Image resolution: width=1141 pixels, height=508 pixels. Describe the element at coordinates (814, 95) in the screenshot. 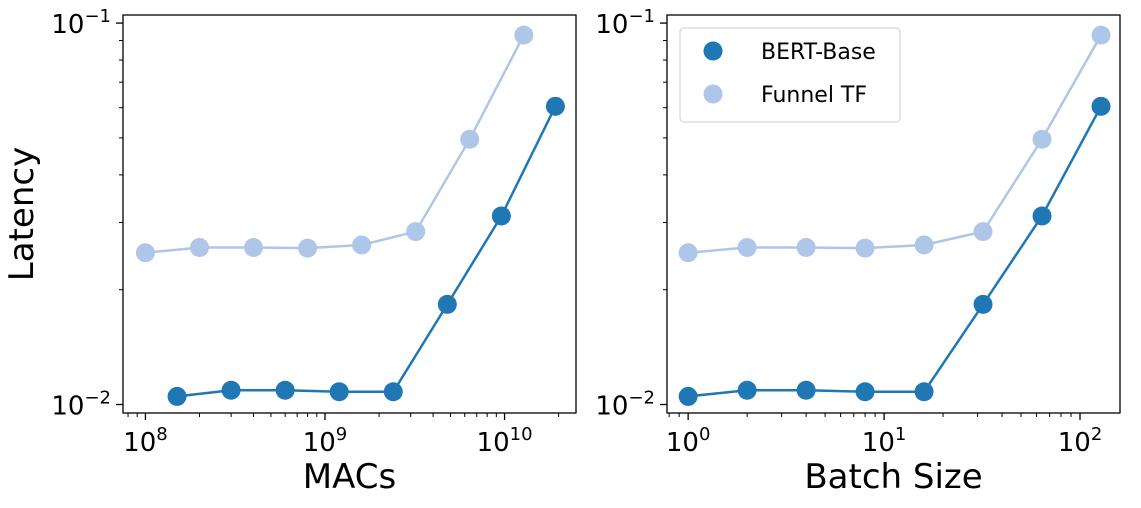

I see `legend-label: Funnel TF` at that location.